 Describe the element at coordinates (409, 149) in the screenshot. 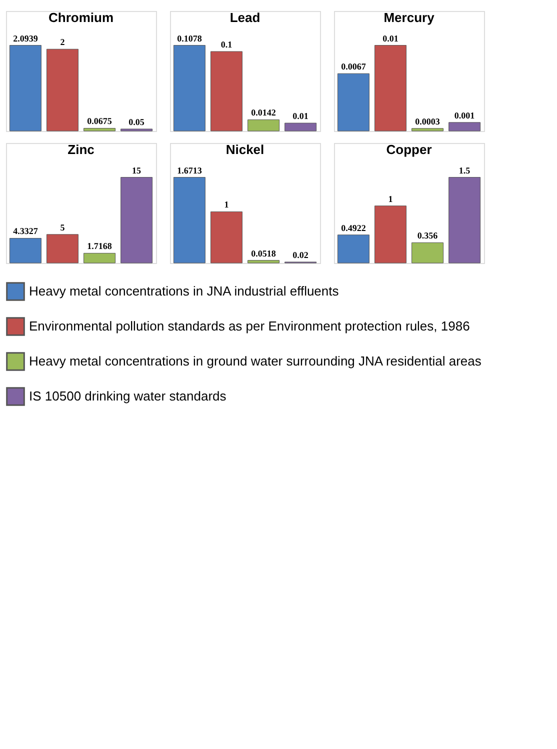

I see `chart-title: Copper` at that location.